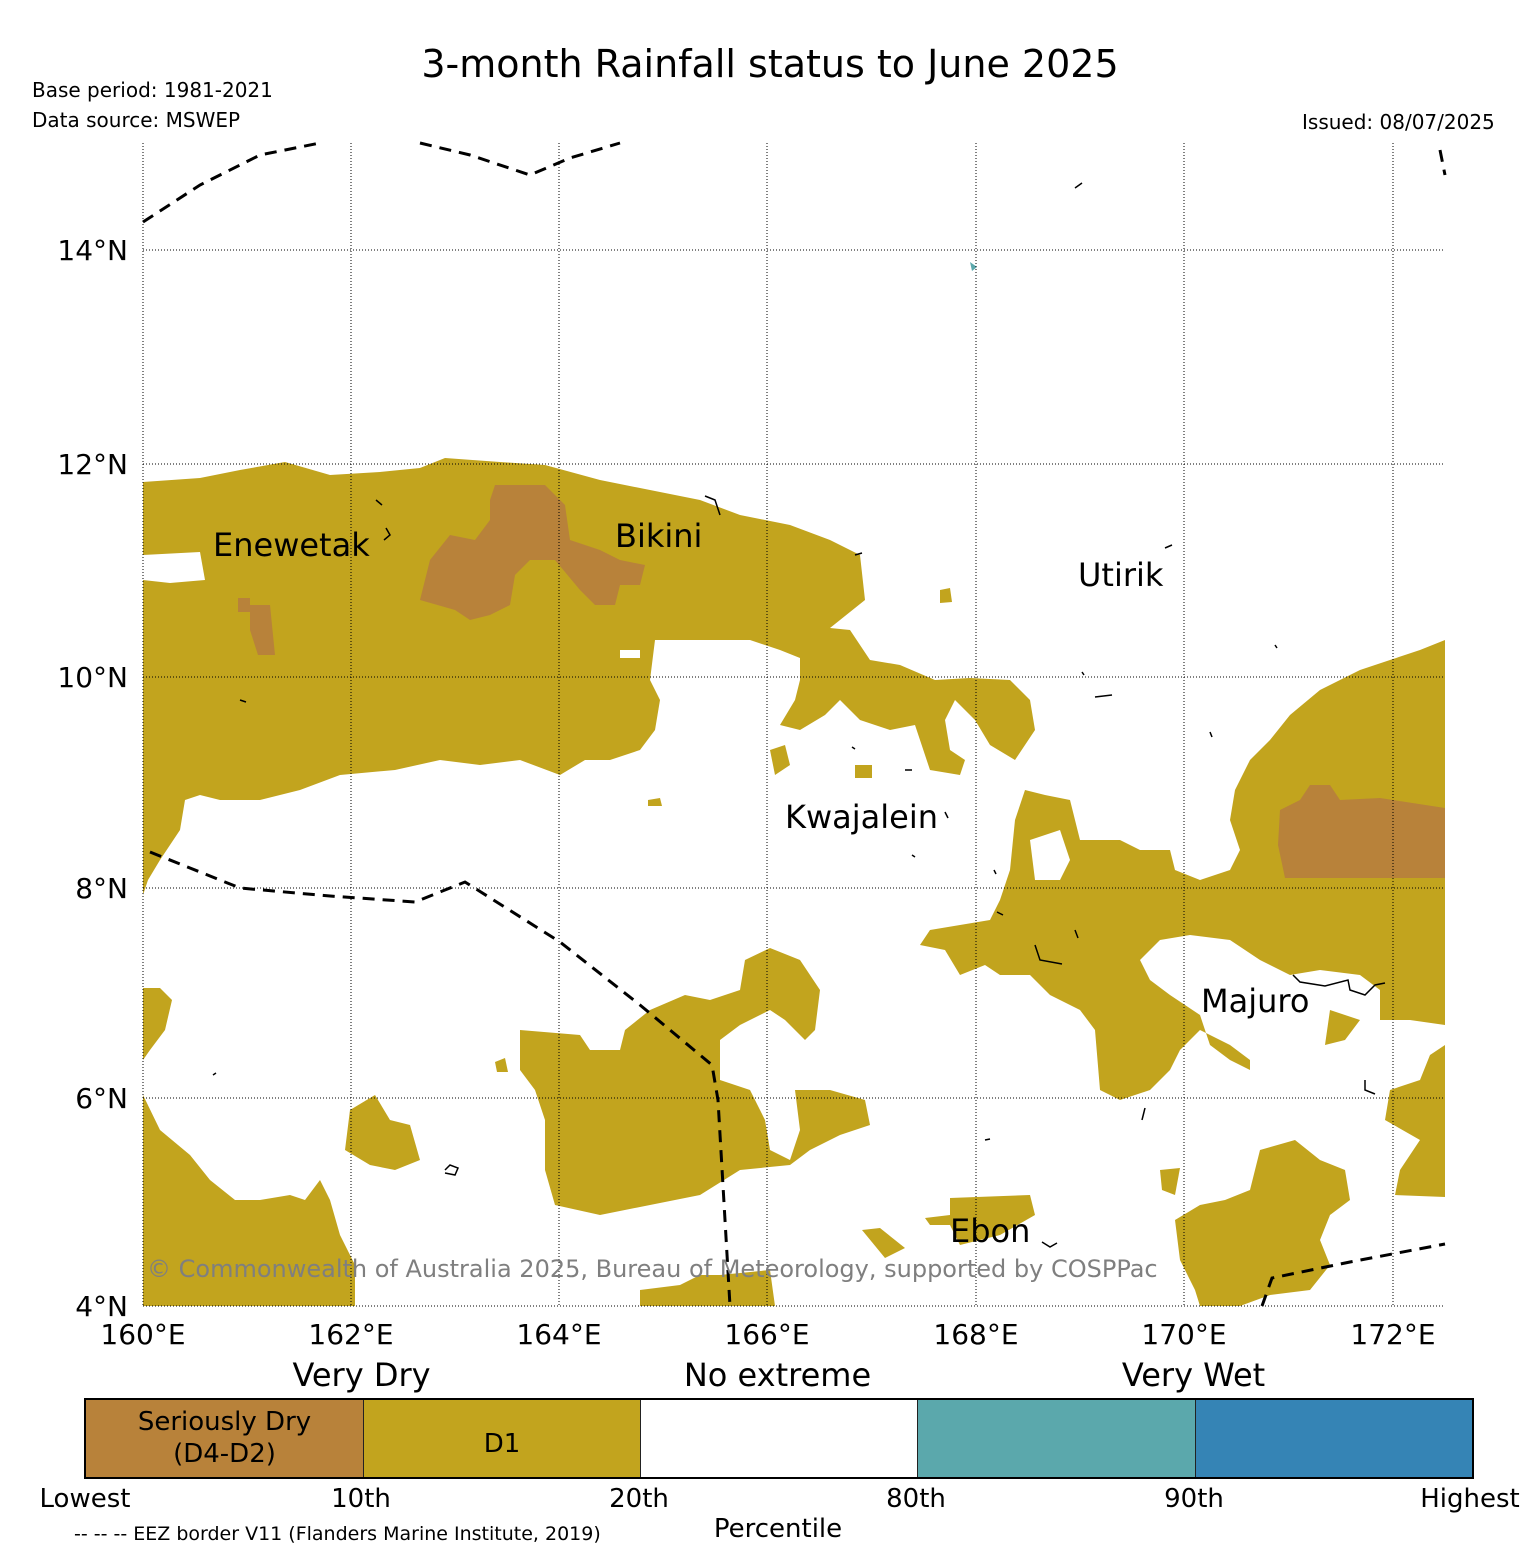  What do you see at coordinates (101, 888) in the screenshot?
I see `lat-label: 8°N` at bounding box center [101, 888].